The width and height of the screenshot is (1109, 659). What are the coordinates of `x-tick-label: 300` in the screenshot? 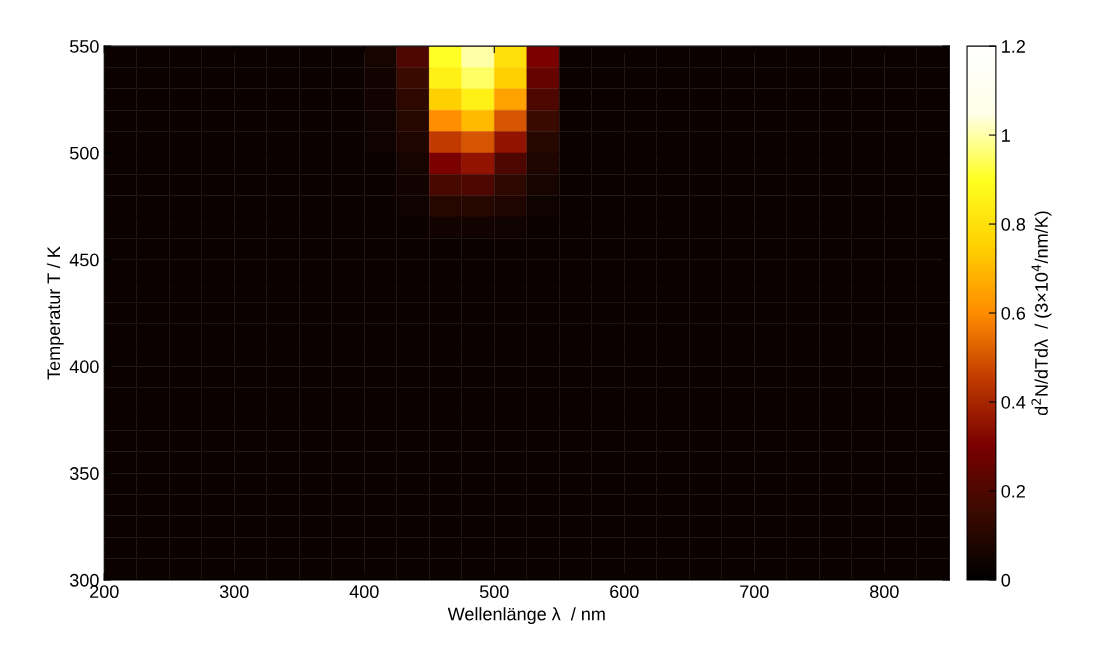 It's located at (234, 592).